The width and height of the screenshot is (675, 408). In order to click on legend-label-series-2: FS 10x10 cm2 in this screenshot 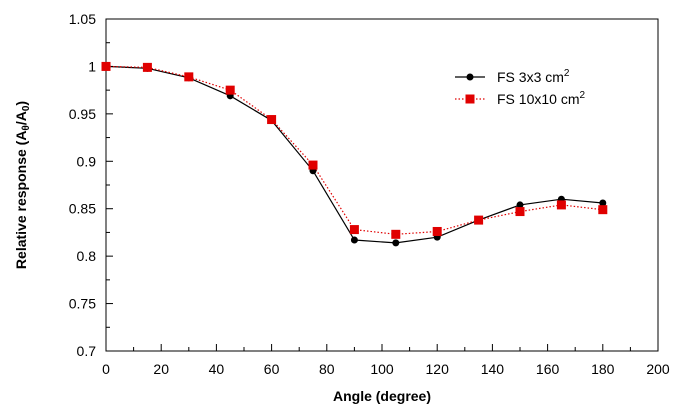, I will do `click(541, 98)`.